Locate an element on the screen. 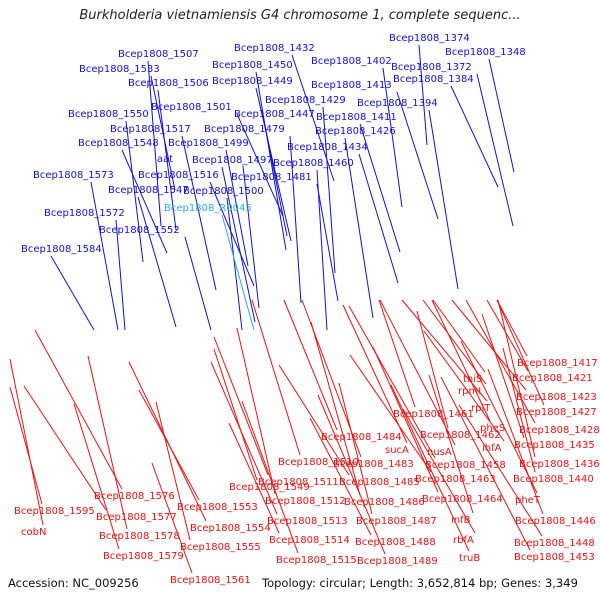  forward-gene-label: Bcep1808_1517 is located at coordinates (150, 129).